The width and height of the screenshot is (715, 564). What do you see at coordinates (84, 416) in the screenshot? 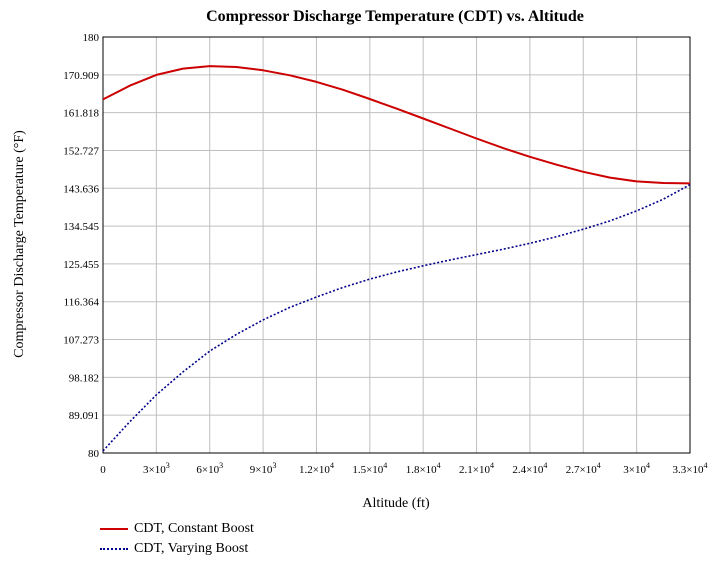
I see `y-tick-label: 89.091` at bounding box center [84, 416].